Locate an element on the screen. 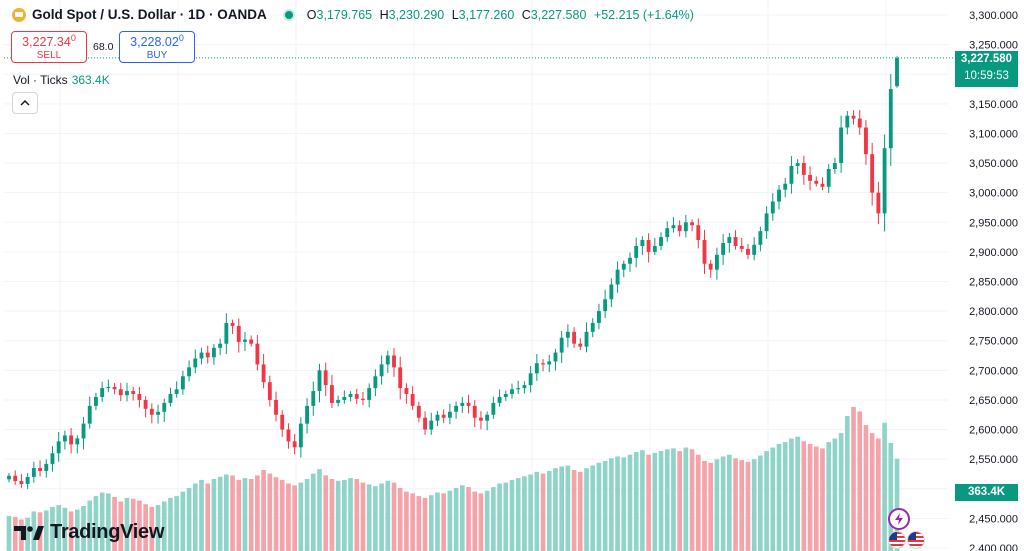 This screenshot has height=551, width=1024. volume-legend: Vol · Ticks 363.4K is located at coordinates (61, 80).